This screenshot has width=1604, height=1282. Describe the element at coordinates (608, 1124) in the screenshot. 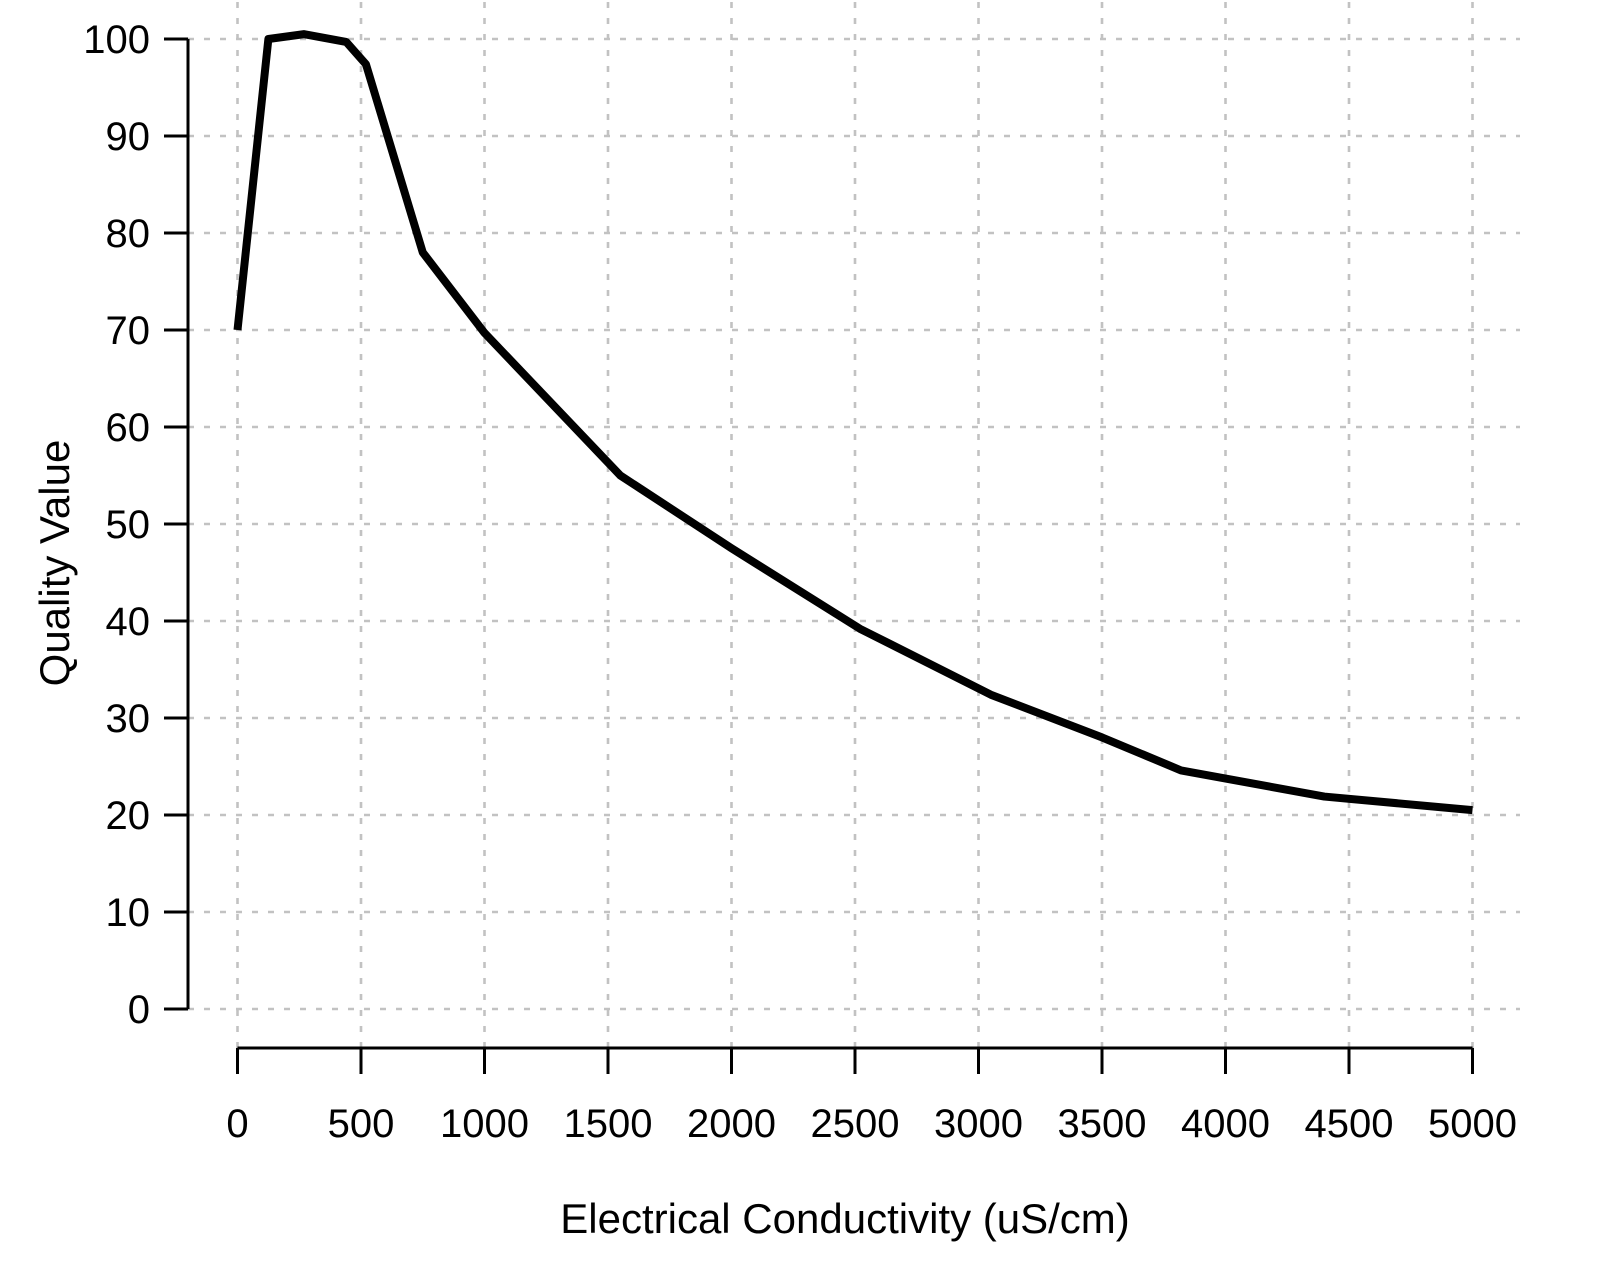

I see `x-tick-label: 1500` at that location.